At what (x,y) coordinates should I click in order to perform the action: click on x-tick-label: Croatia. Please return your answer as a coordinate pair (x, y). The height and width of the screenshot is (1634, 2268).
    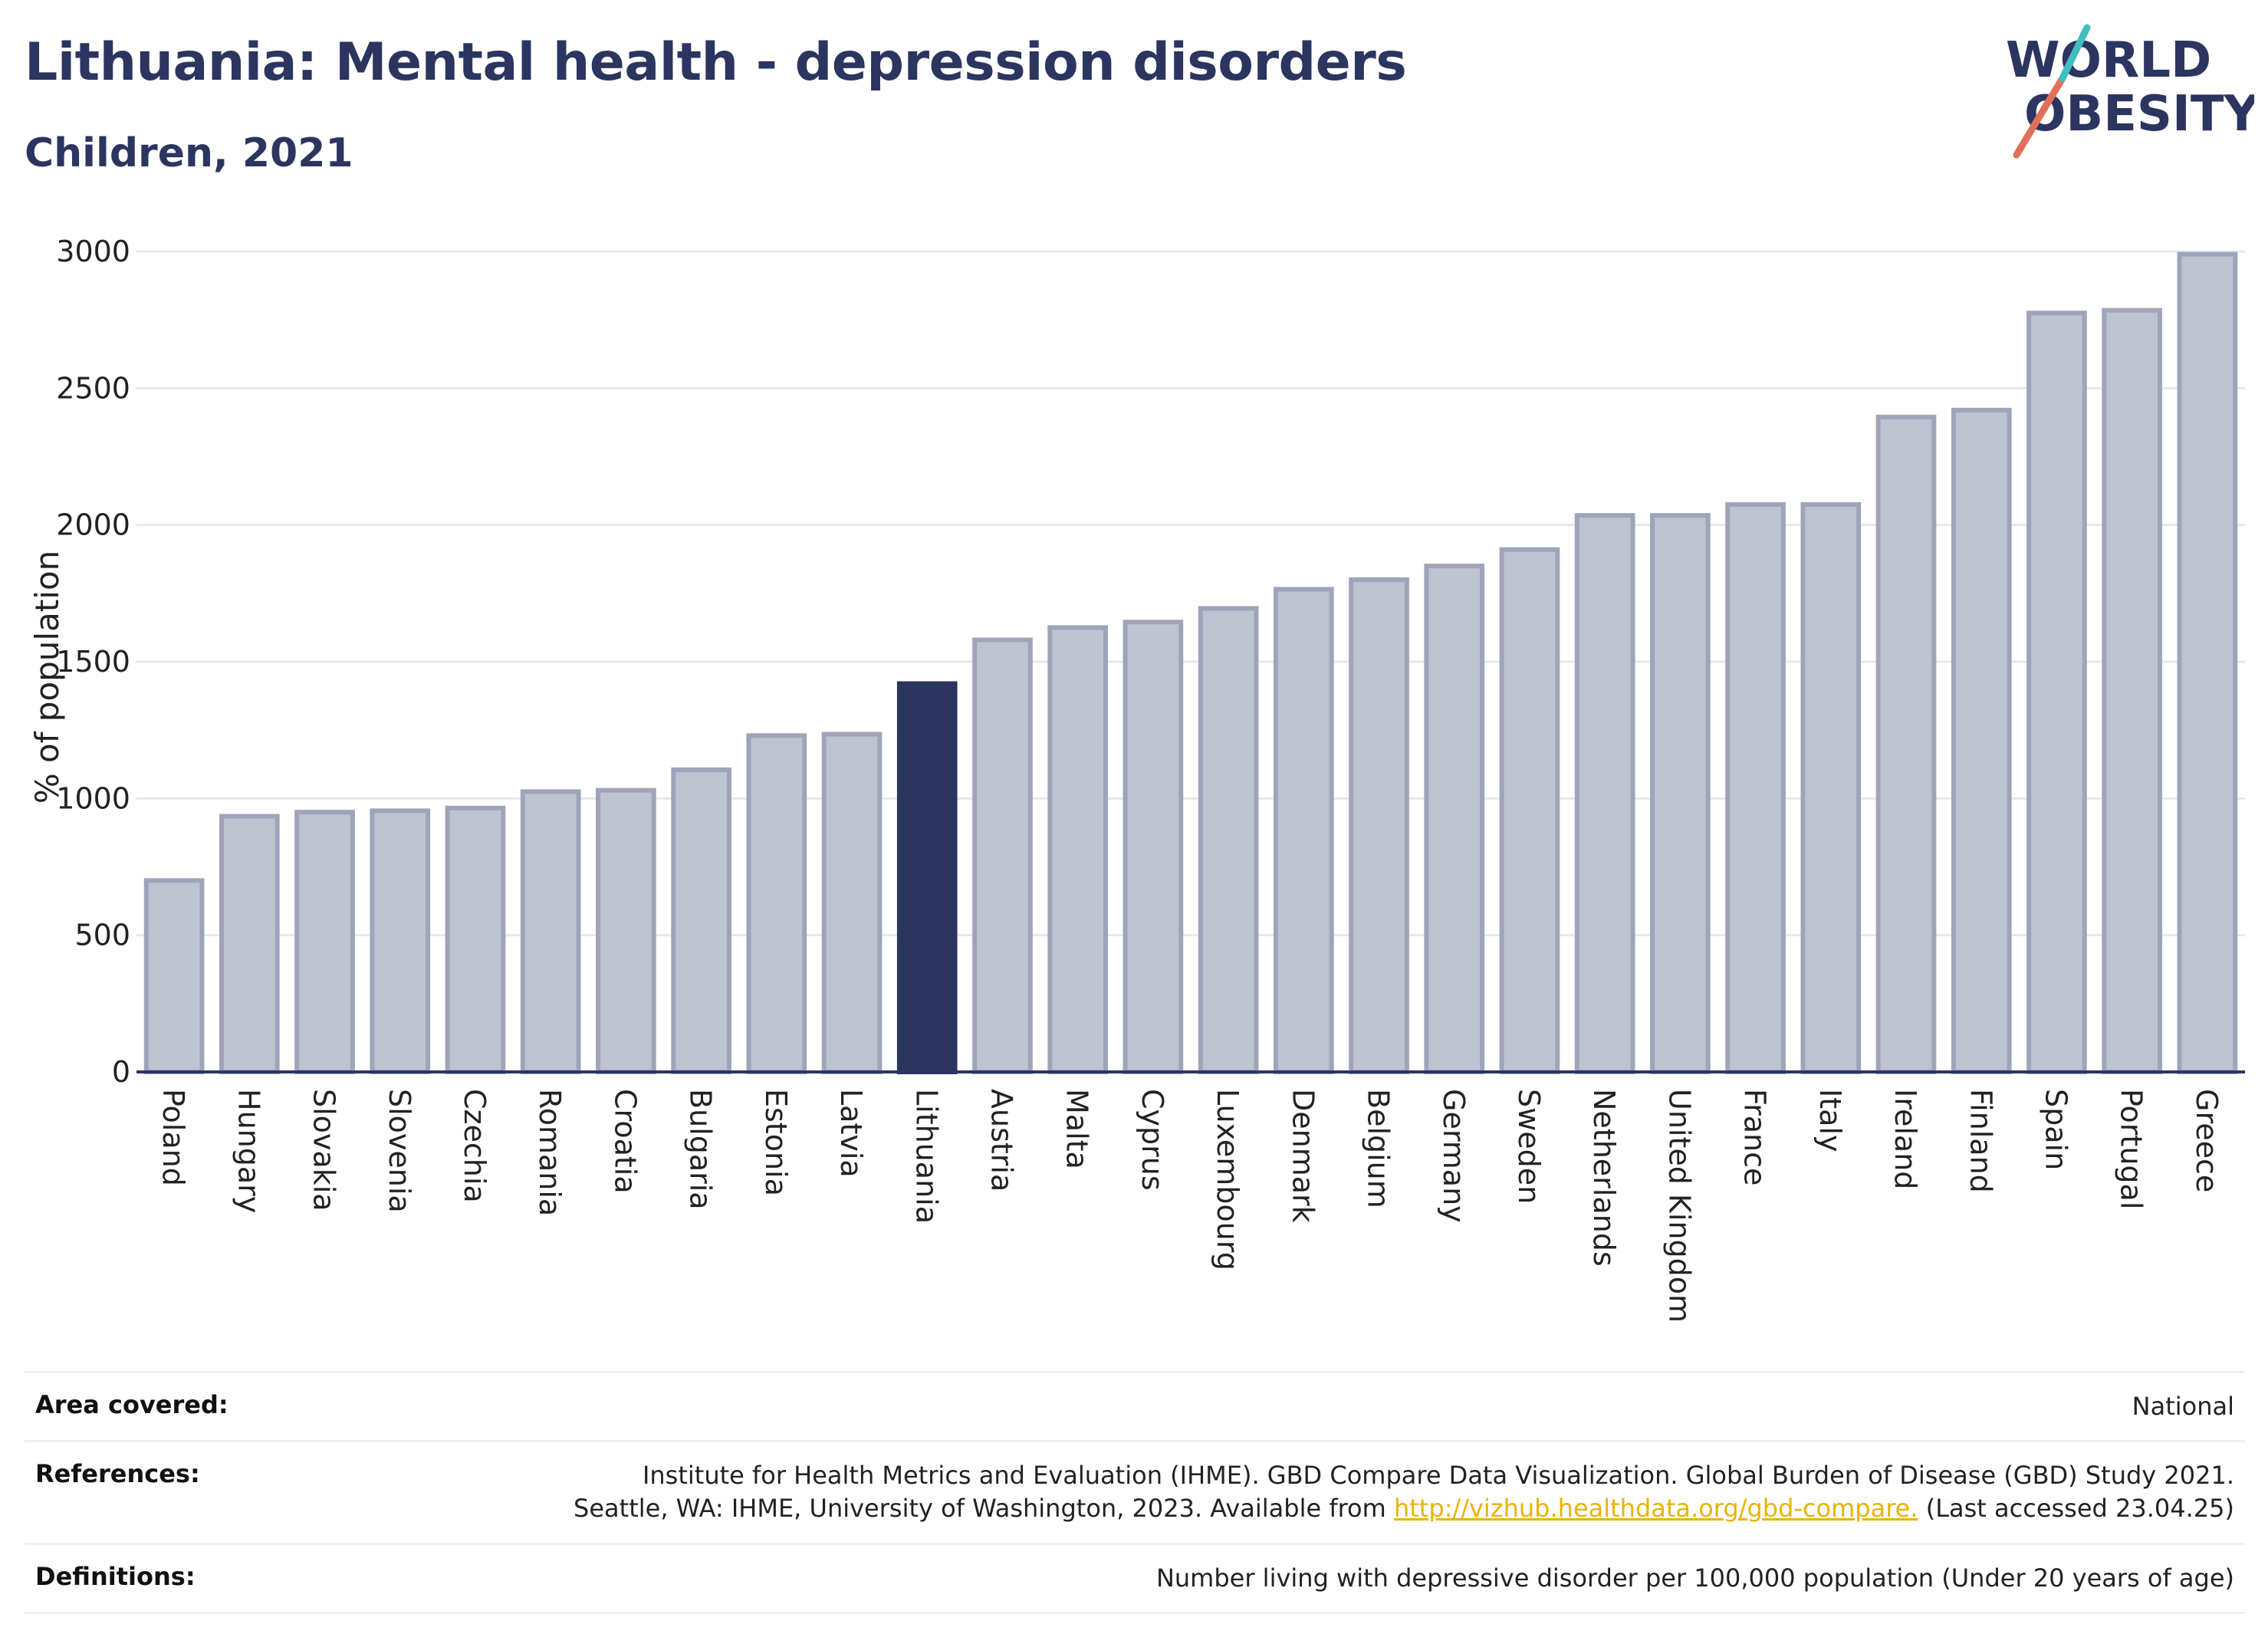
    Looking at the image, I should click on (625, 1142).